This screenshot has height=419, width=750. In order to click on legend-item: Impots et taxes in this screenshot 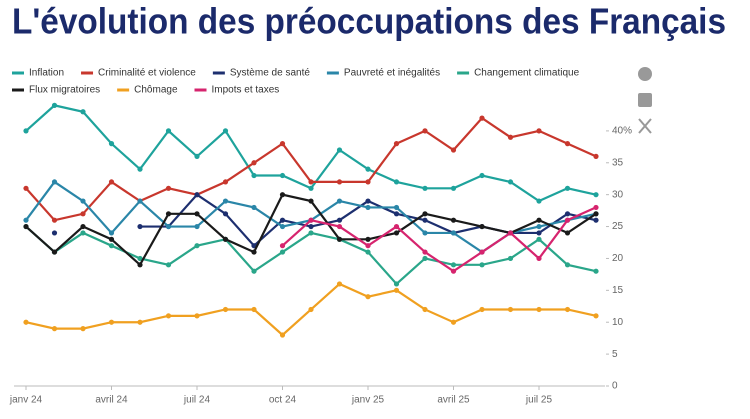, I will do `click(237, 90)`.